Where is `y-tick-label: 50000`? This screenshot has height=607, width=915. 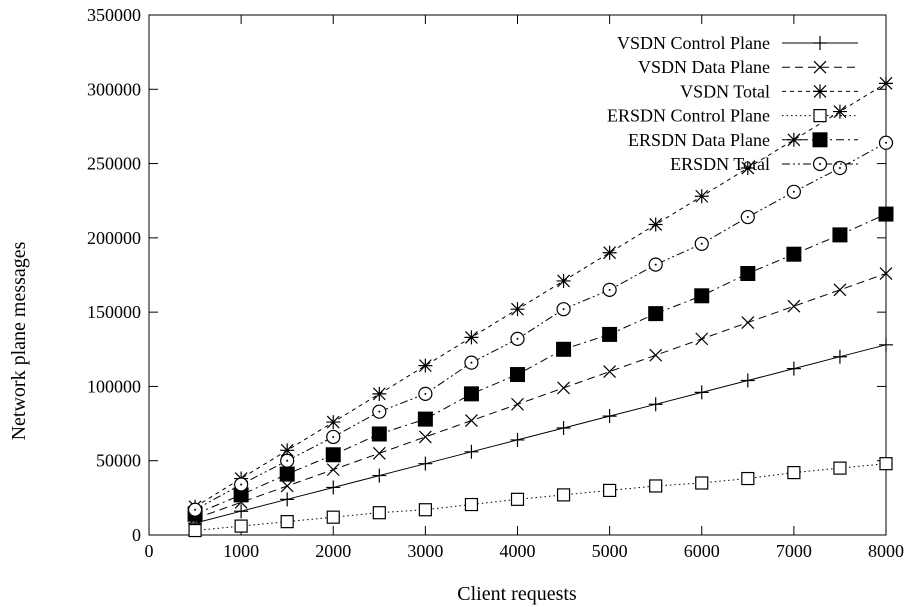
y-tick-label: 50000 is located at coordinates (118, 461).